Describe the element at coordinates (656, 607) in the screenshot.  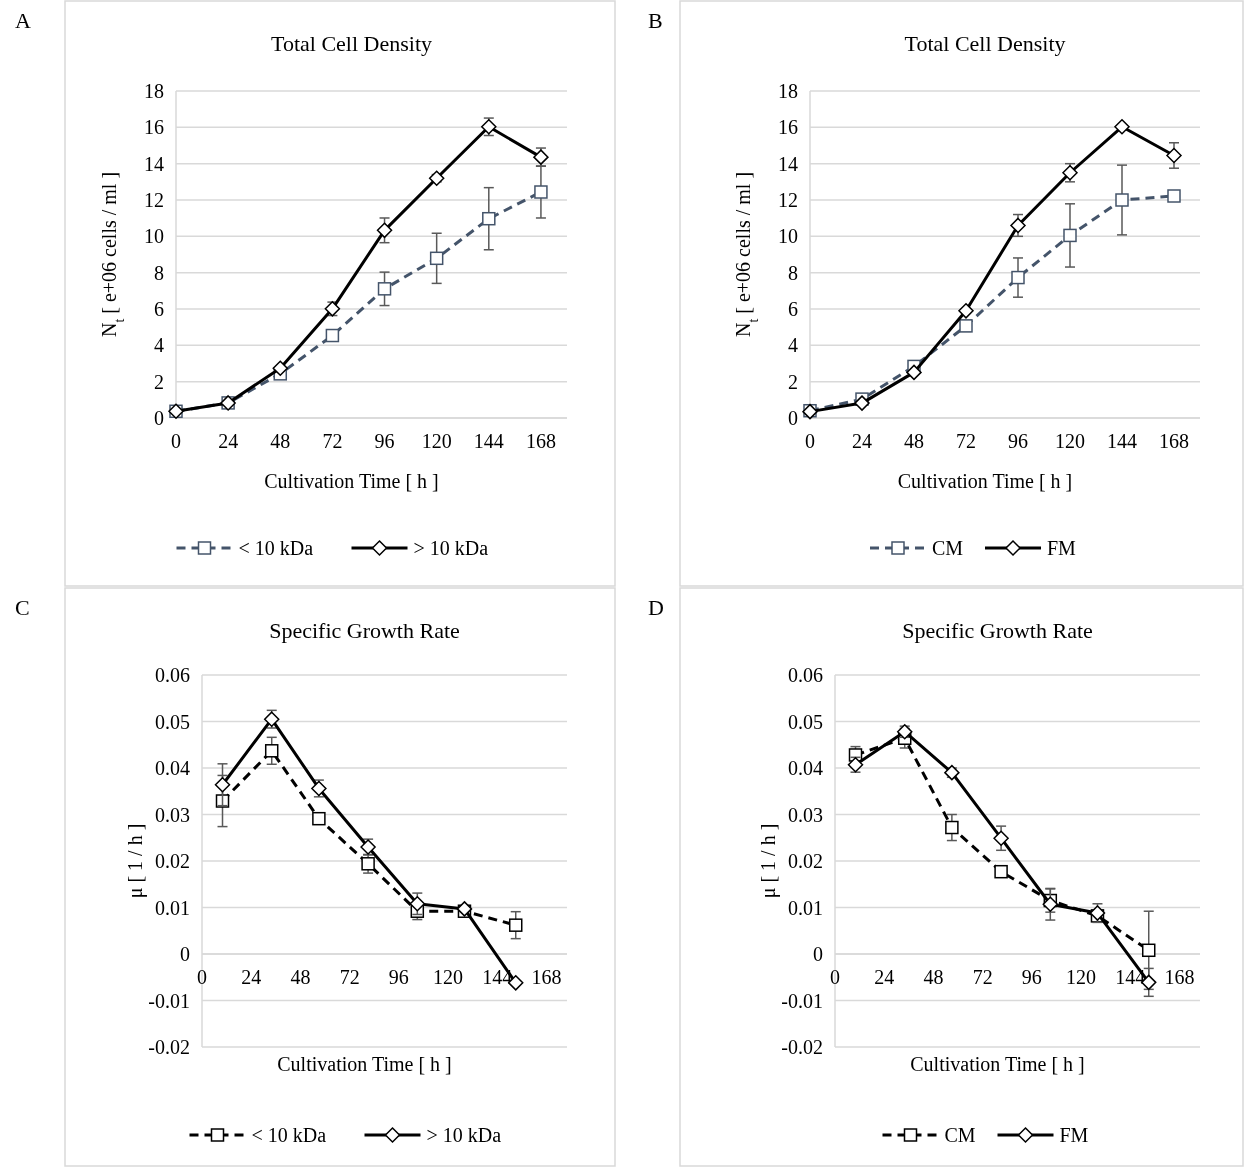
I see `text: D` at that location.